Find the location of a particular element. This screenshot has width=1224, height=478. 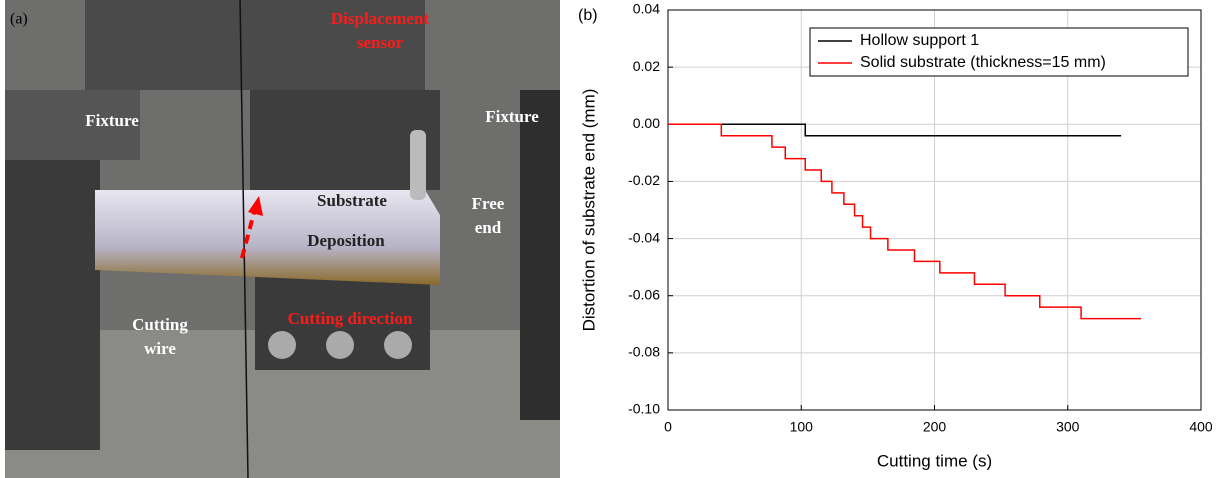

sensor-block is located at coordinates (345, 140).